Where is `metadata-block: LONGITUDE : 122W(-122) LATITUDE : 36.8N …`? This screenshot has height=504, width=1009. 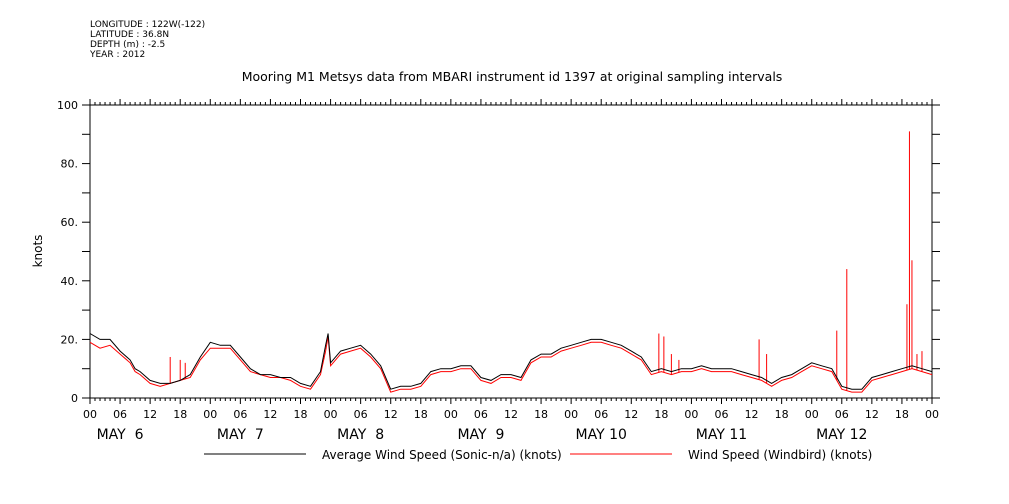 metadata-block: LONGITUDE : 122W(-122) LATITUDE : 36.8N … is located at coordinates (147, 40).